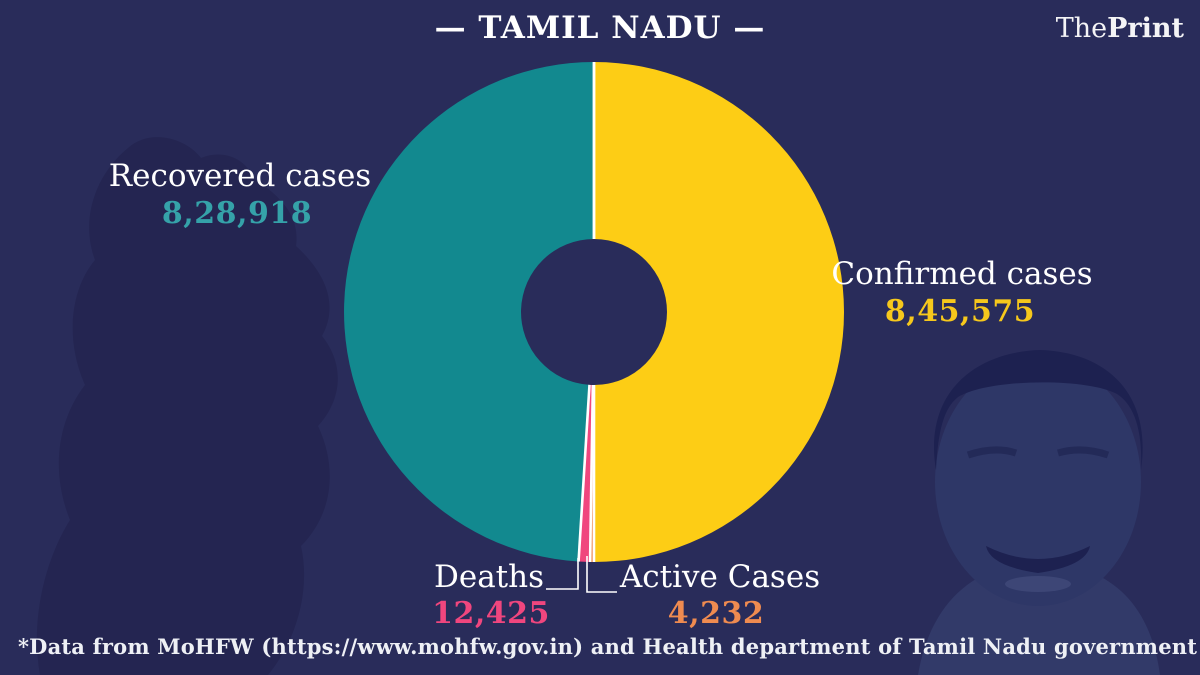  I want to click on portrait-face, so click(1038, 482).